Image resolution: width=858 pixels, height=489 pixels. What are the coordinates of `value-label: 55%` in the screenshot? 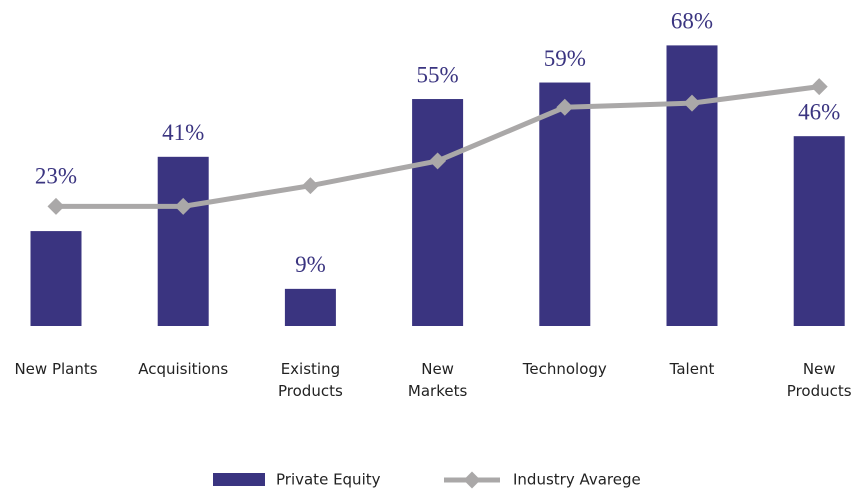 It's located at (438, 74).